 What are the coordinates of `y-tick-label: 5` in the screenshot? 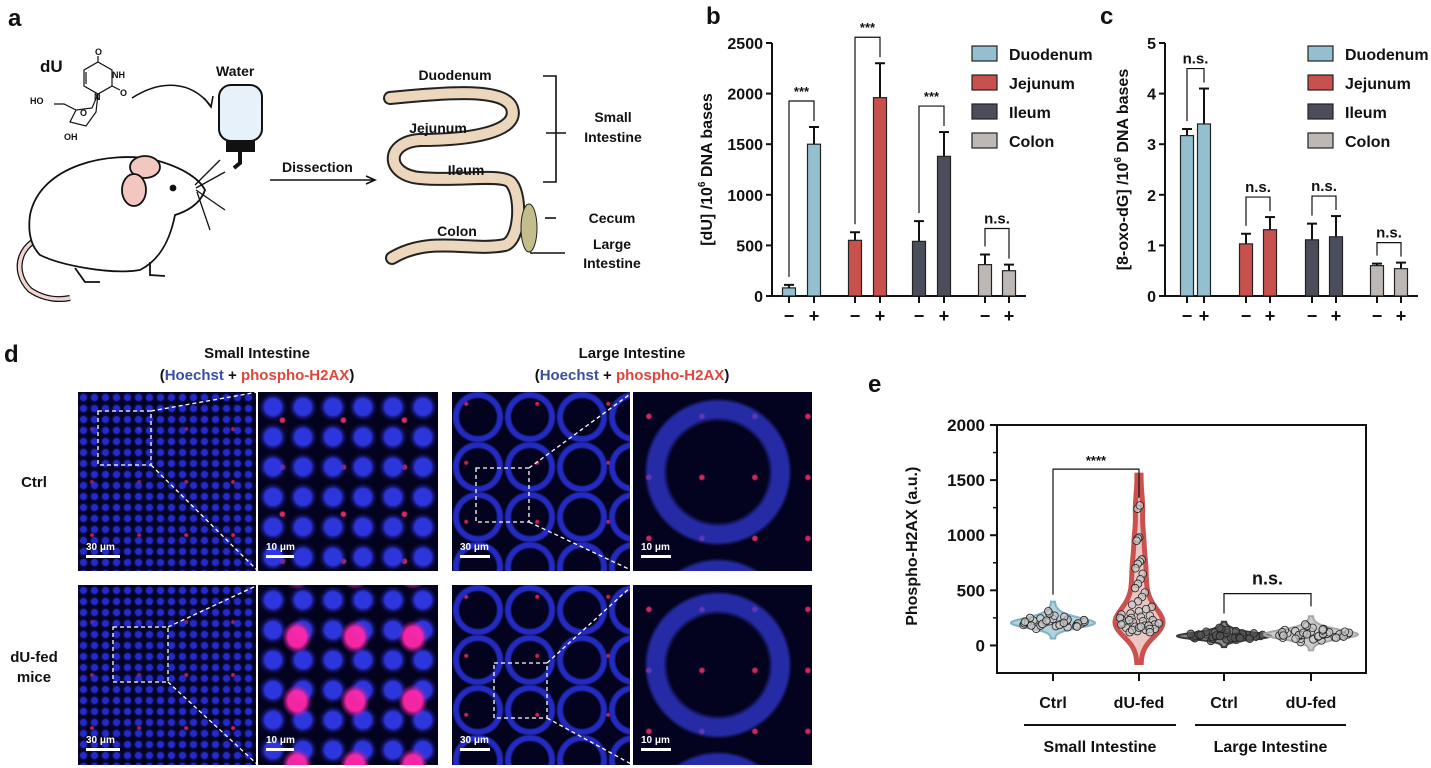 It's located at (1151, 44).